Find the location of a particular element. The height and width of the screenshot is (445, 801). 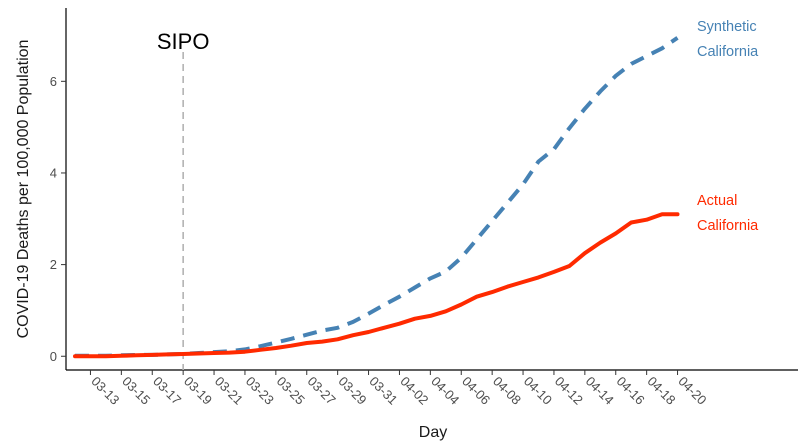

y-tick-label: 4 is located at coordinates (53, 172).